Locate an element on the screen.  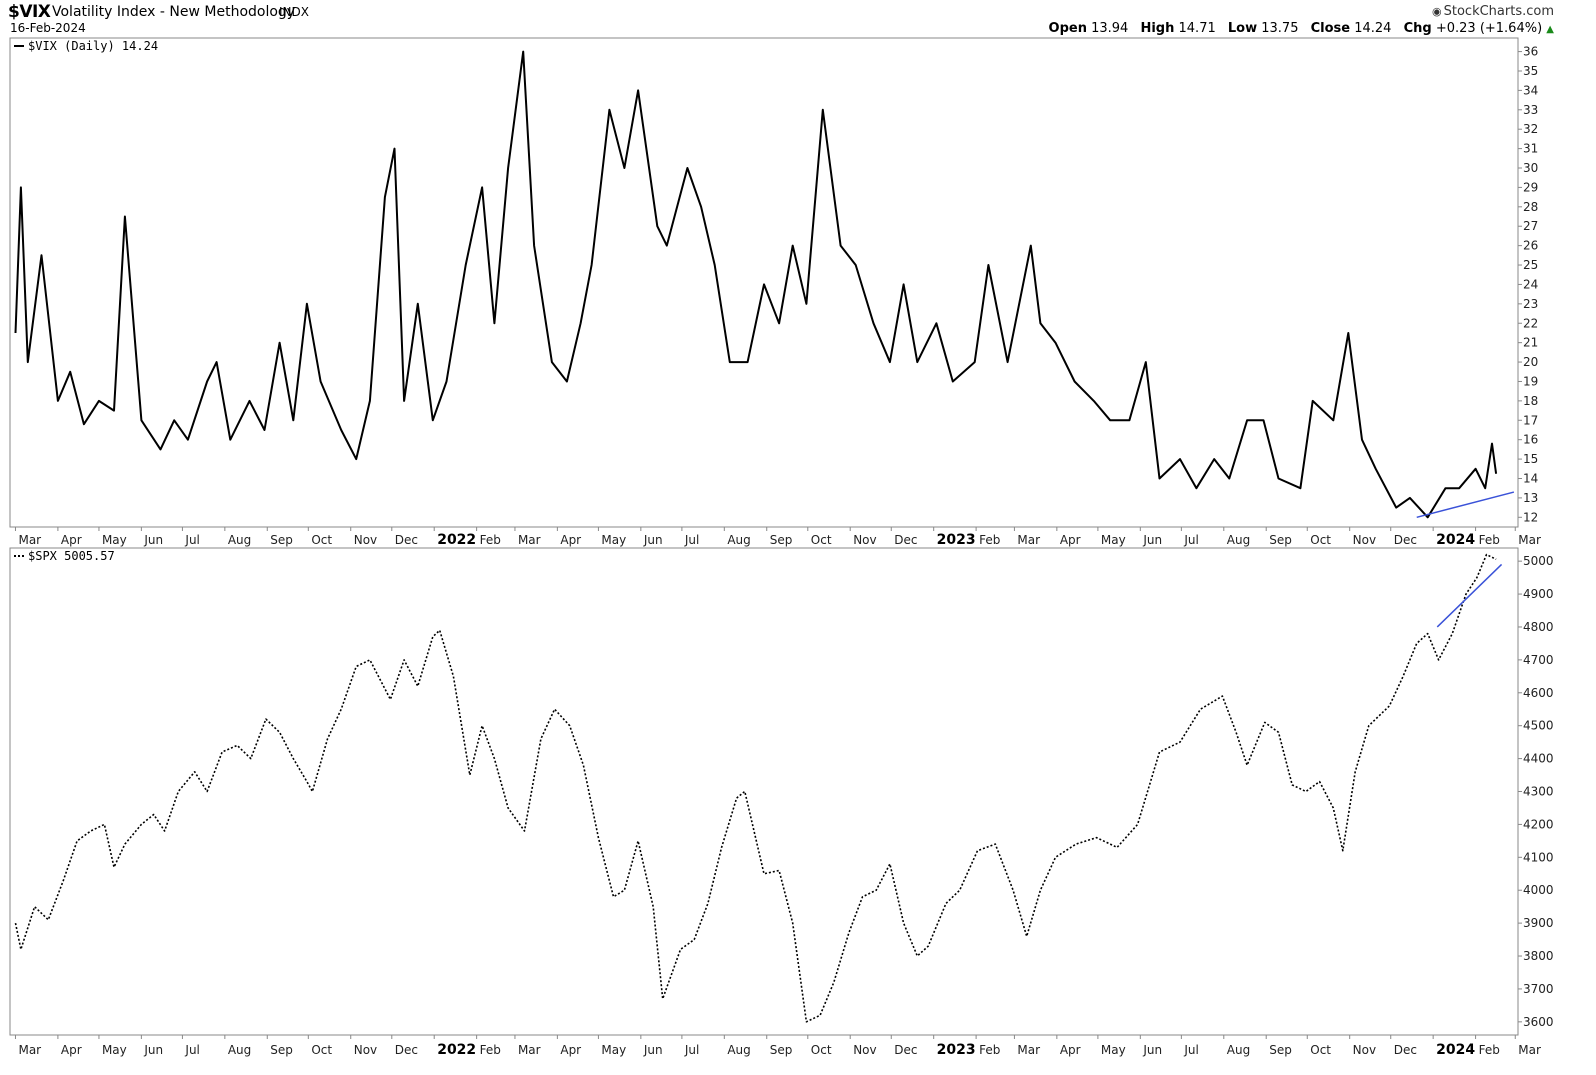
y-tick-label: 4800 is located at coordinates (1538, 627).